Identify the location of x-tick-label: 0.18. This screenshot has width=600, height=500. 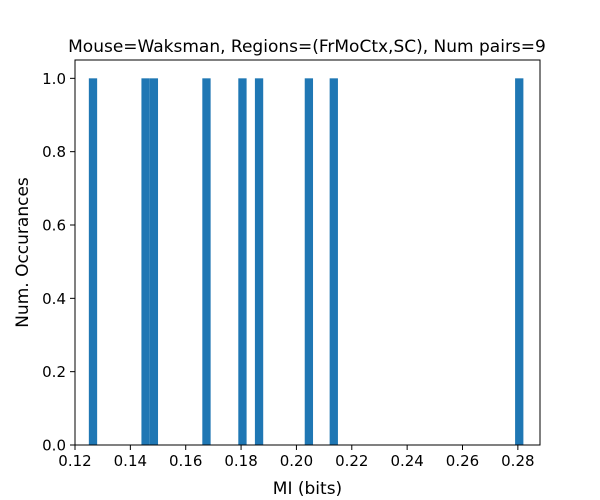
(240, 461).